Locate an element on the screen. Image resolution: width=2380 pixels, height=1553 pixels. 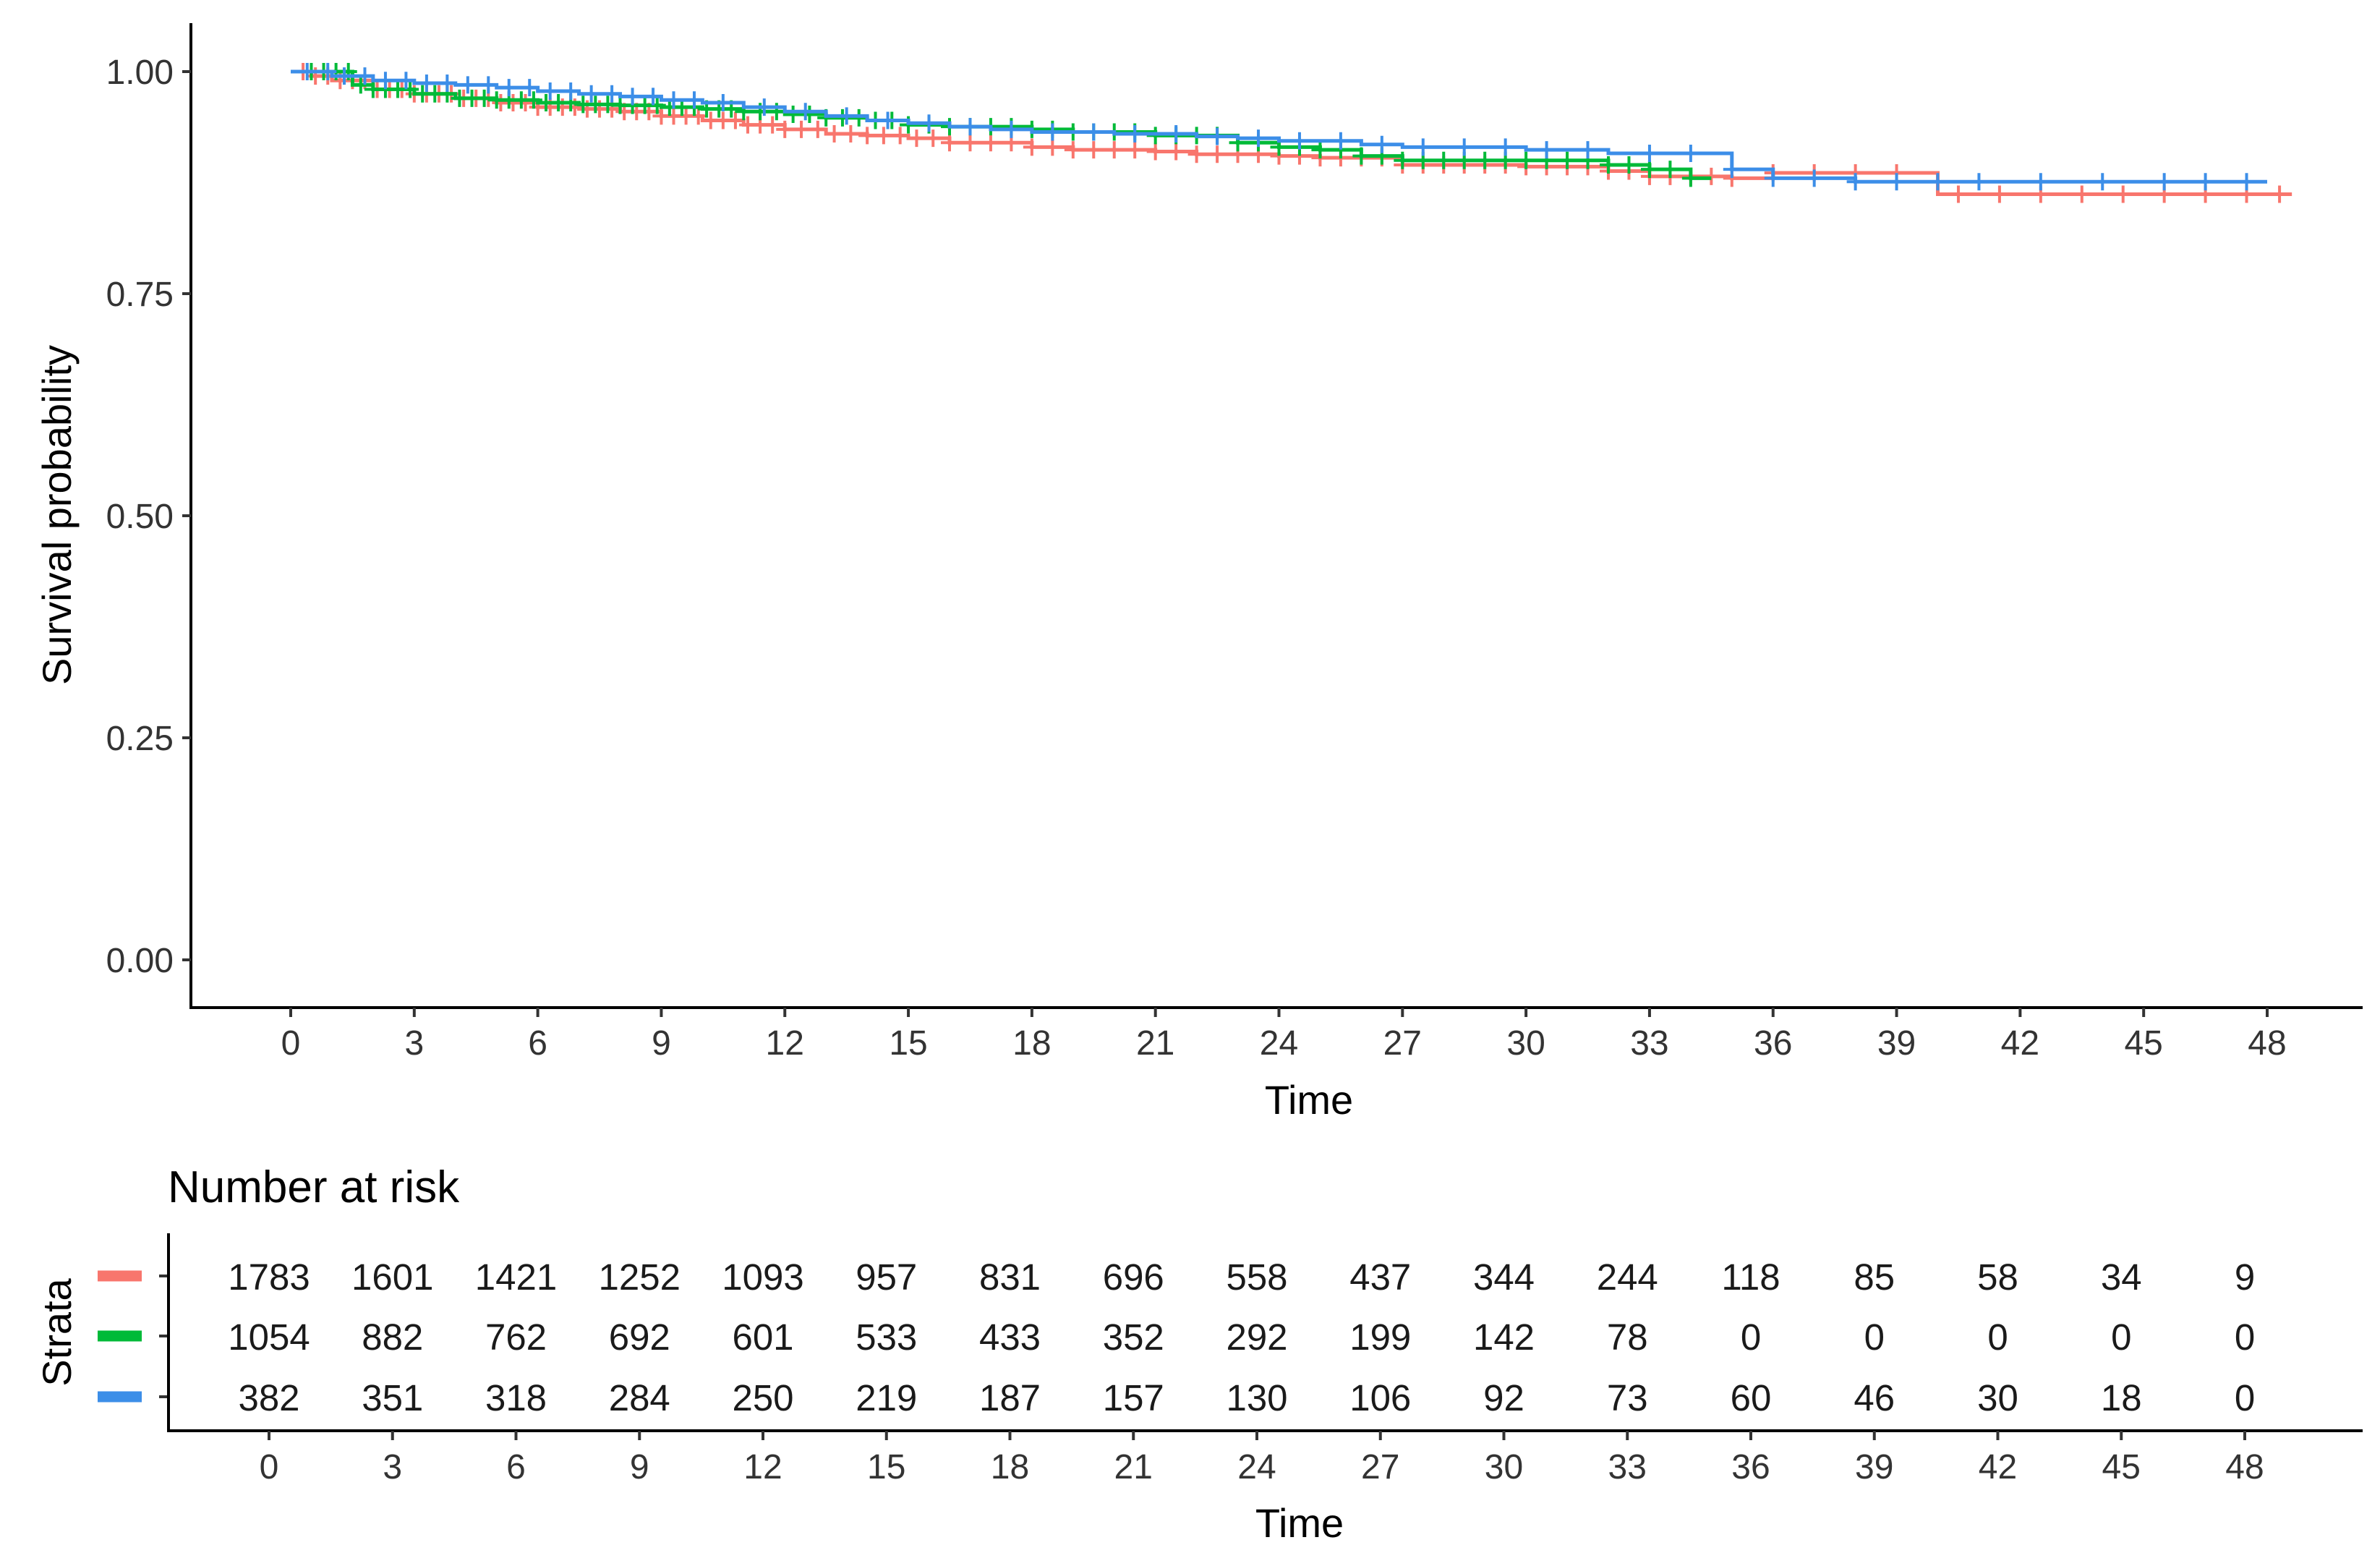
risk-x-tick-label: 36 is located at coordinates (1750, 1467).